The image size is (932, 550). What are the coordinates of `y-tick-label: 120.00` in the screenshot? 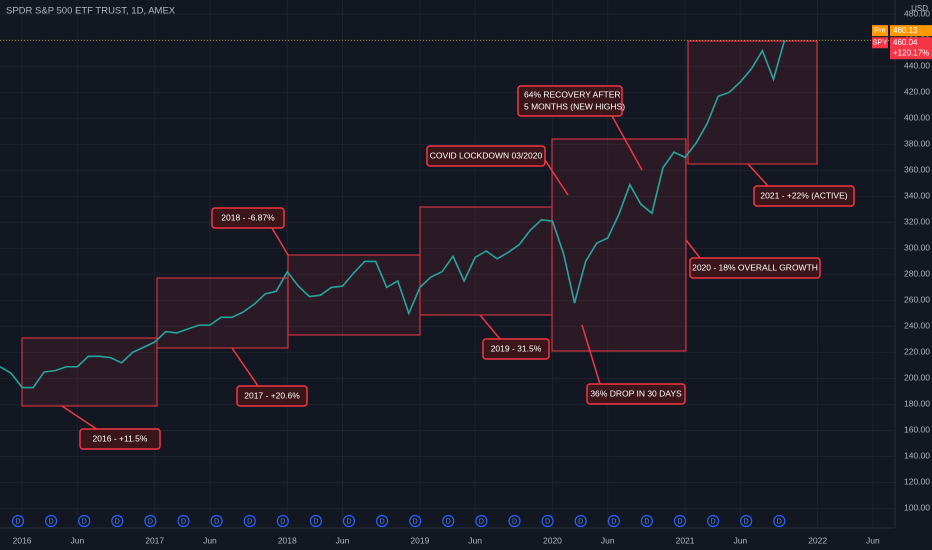 It's located at (917, 482).